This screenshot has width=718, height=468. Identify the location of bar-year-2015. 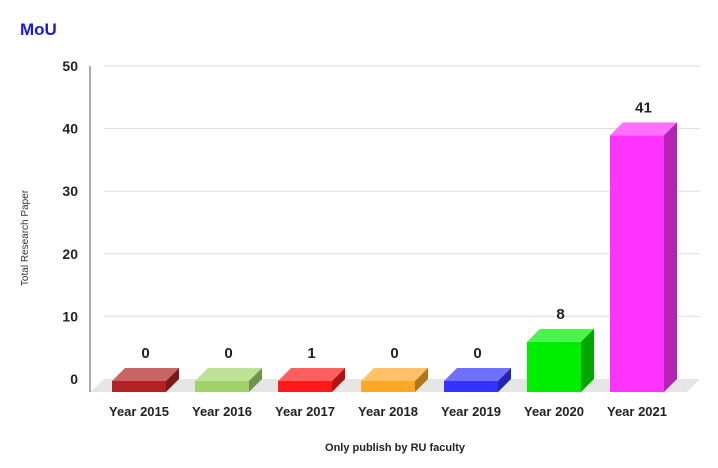
(145, 380).